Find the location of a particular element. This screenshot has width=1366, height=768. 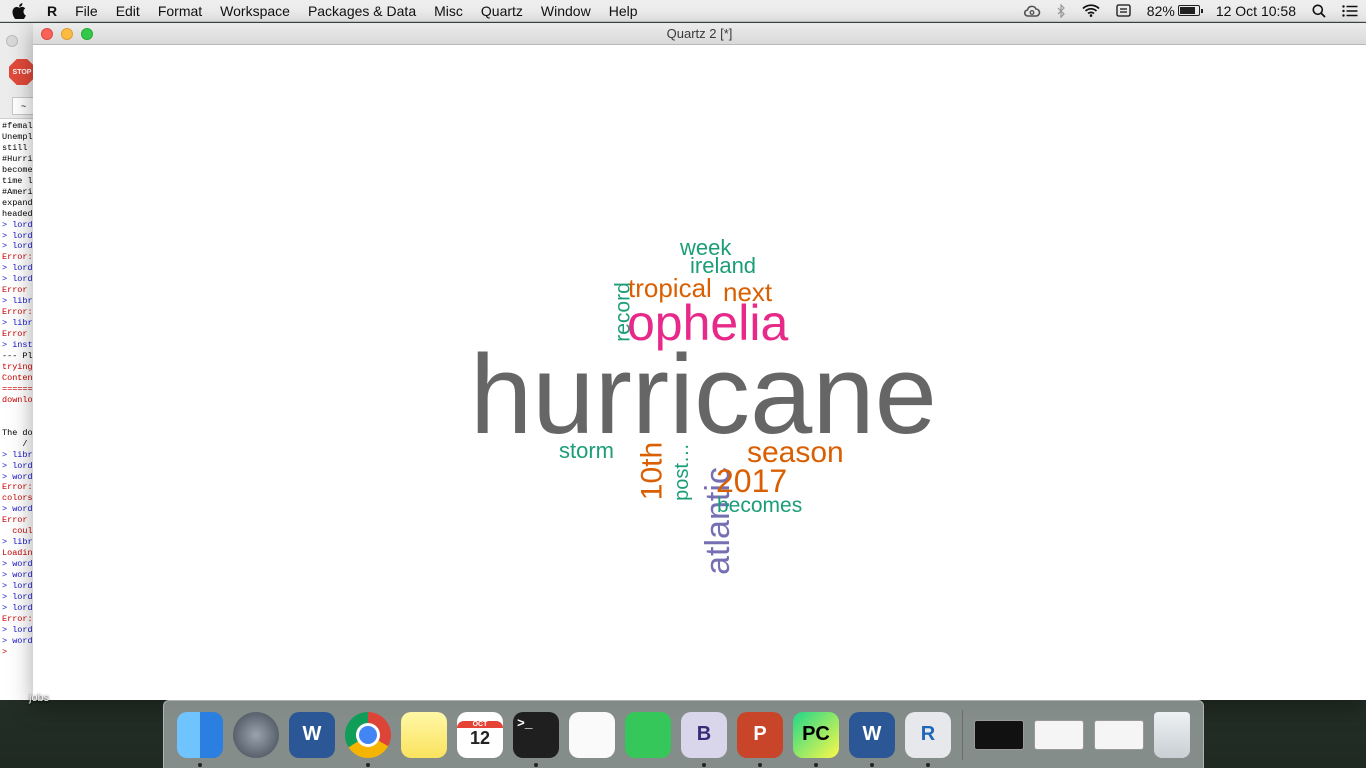

menu-quartz: Quartz is located at coordinates (501, 10).